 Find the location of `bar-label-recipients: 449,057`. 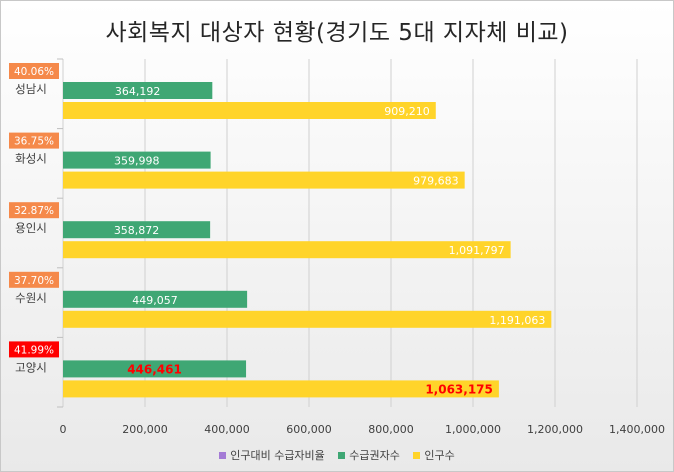

bar-label-recipients: 449,057 is located at coordinates (155, 300).